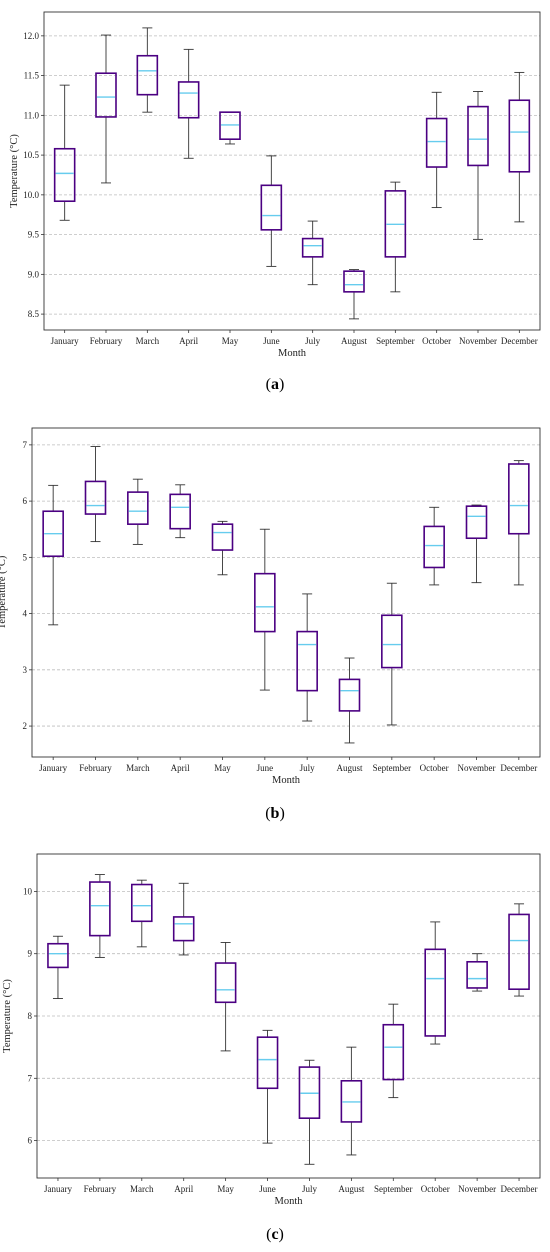 This screenshot has height=1252, width=550. Describe the element at coordinates (53, 768) in the screenshot. I see `x-tick-label: January` at that location.